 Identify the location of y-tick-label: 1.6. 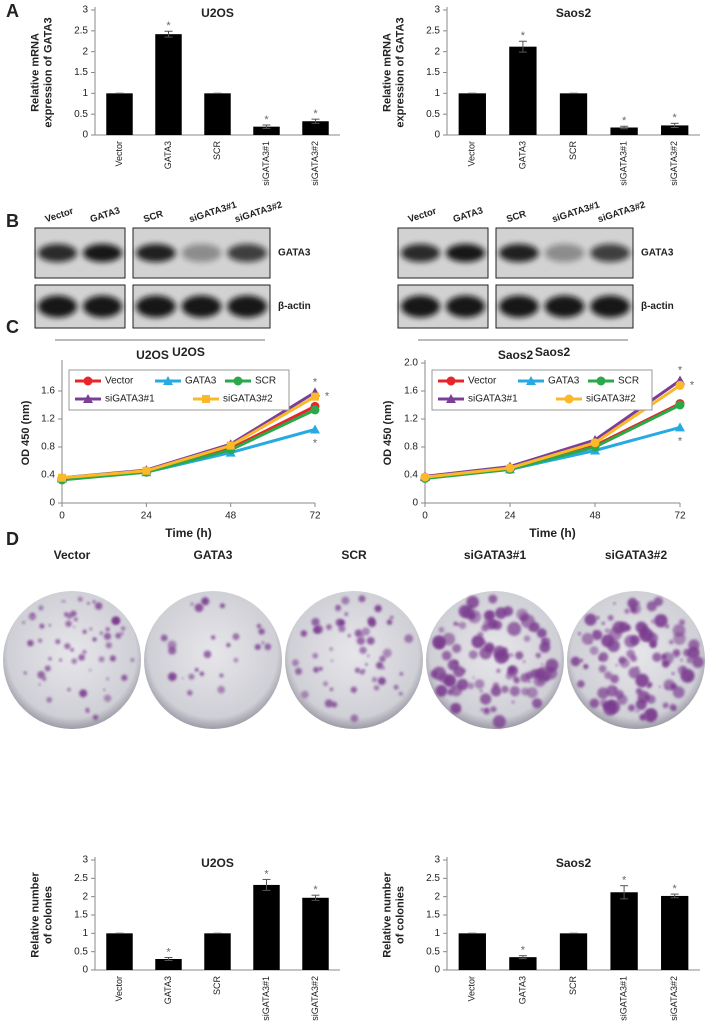
(48, 391).